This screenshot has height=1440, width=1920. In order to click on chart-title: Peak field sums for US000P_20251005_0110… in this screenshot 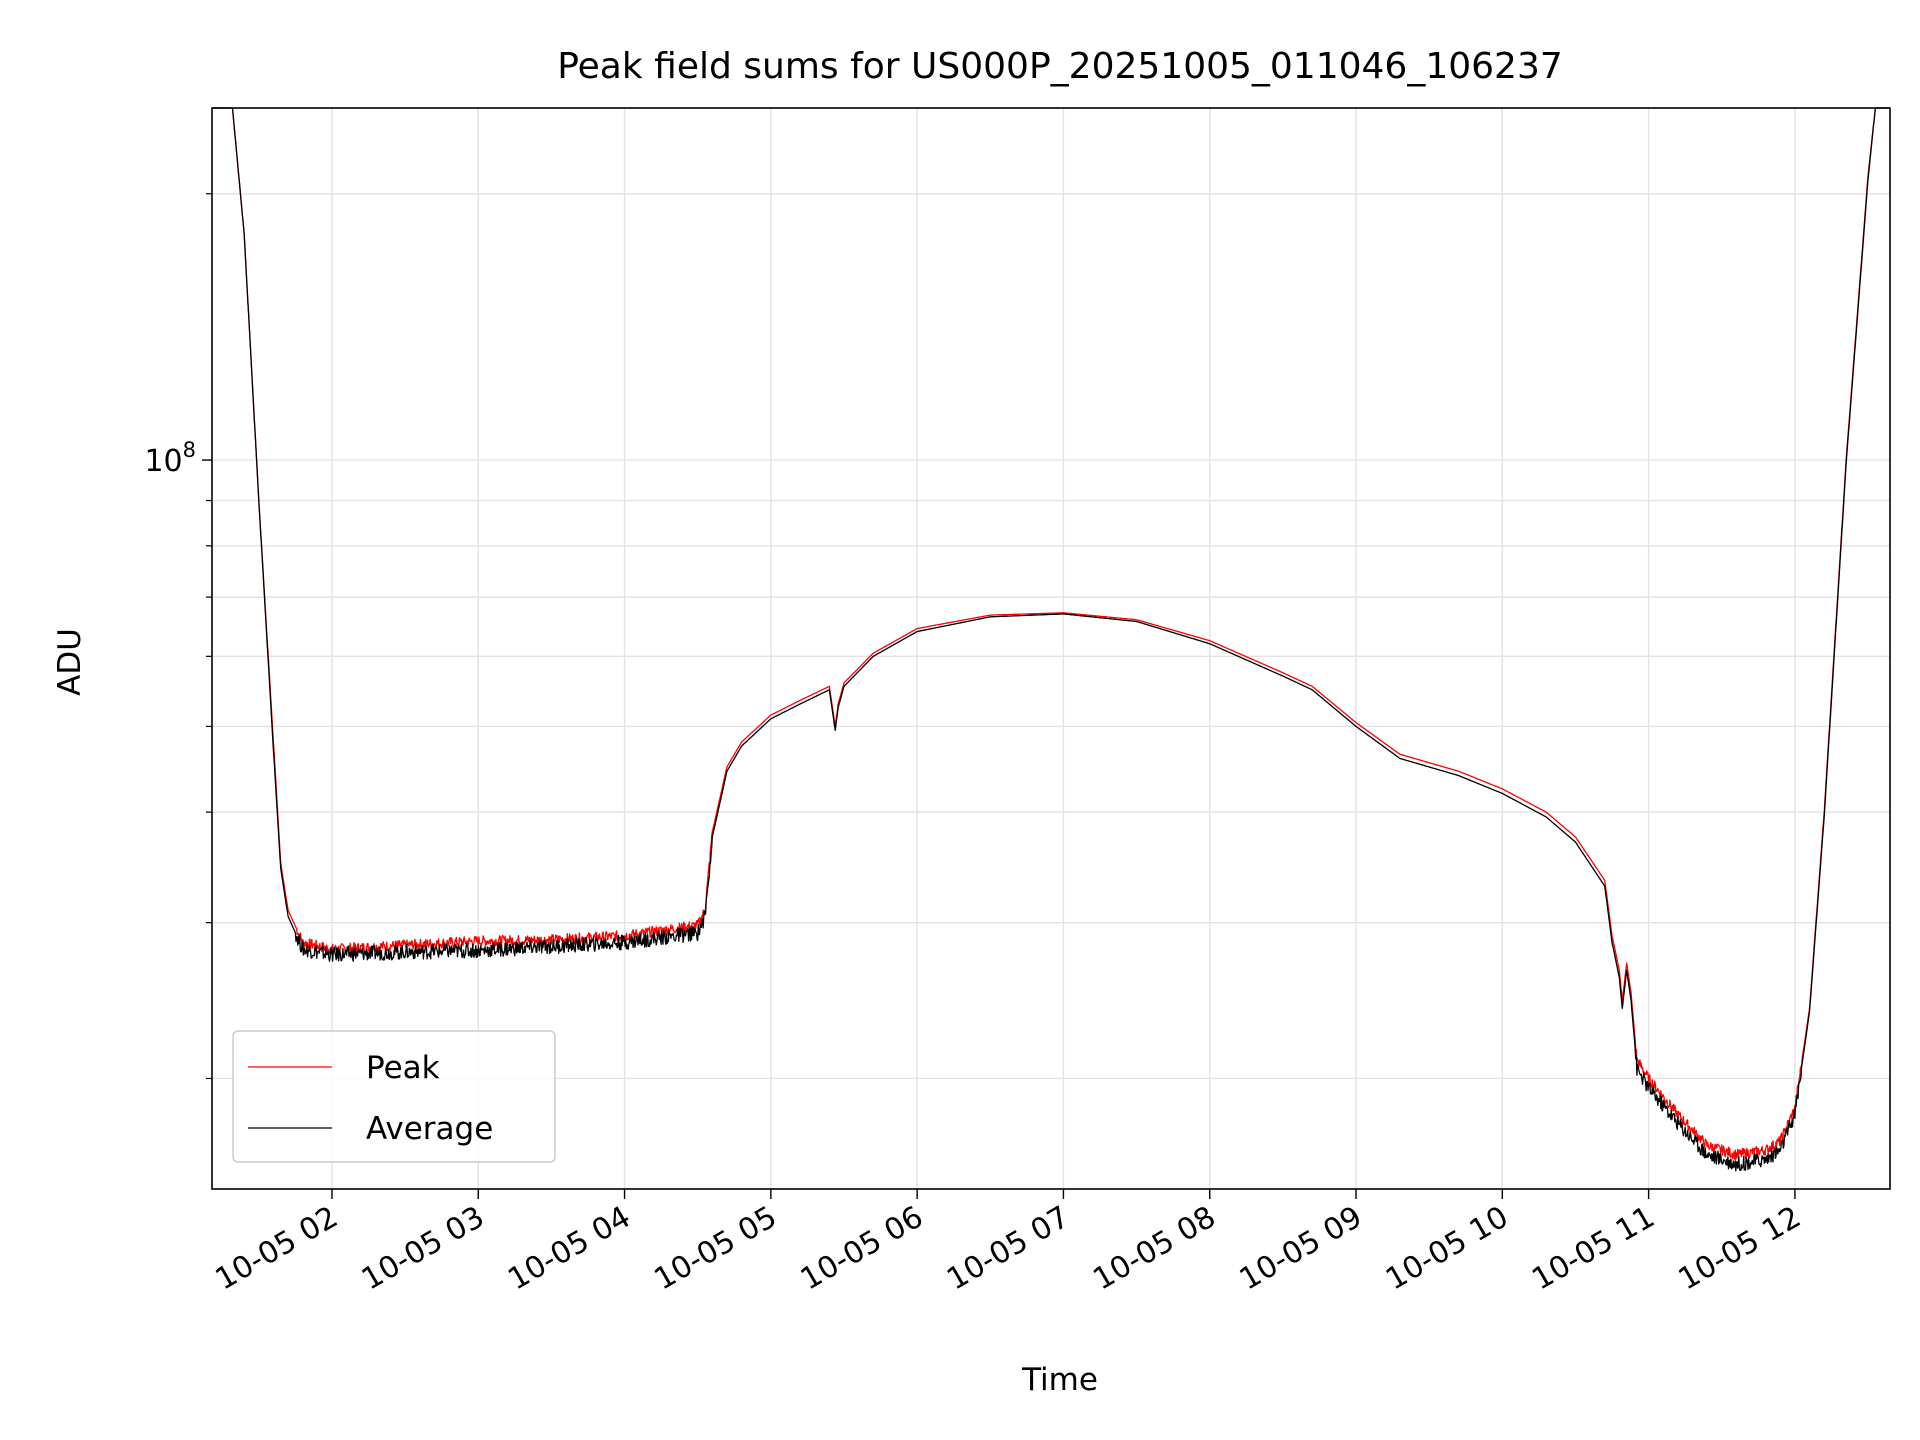, I will do `click(1060, 66)`.